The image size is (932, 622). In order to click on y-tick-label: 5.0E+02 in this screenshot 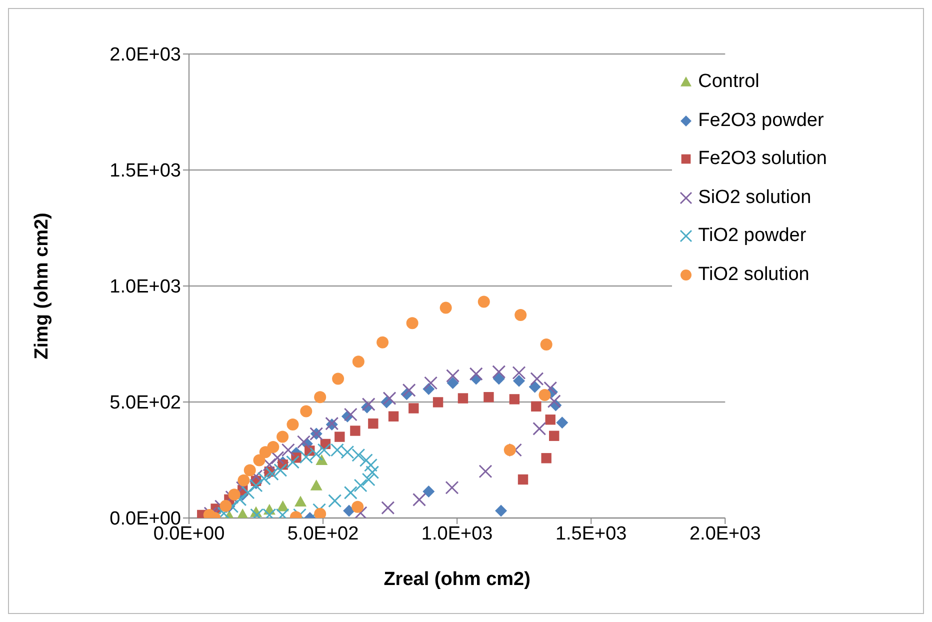, I will do `click(145, 403)`.